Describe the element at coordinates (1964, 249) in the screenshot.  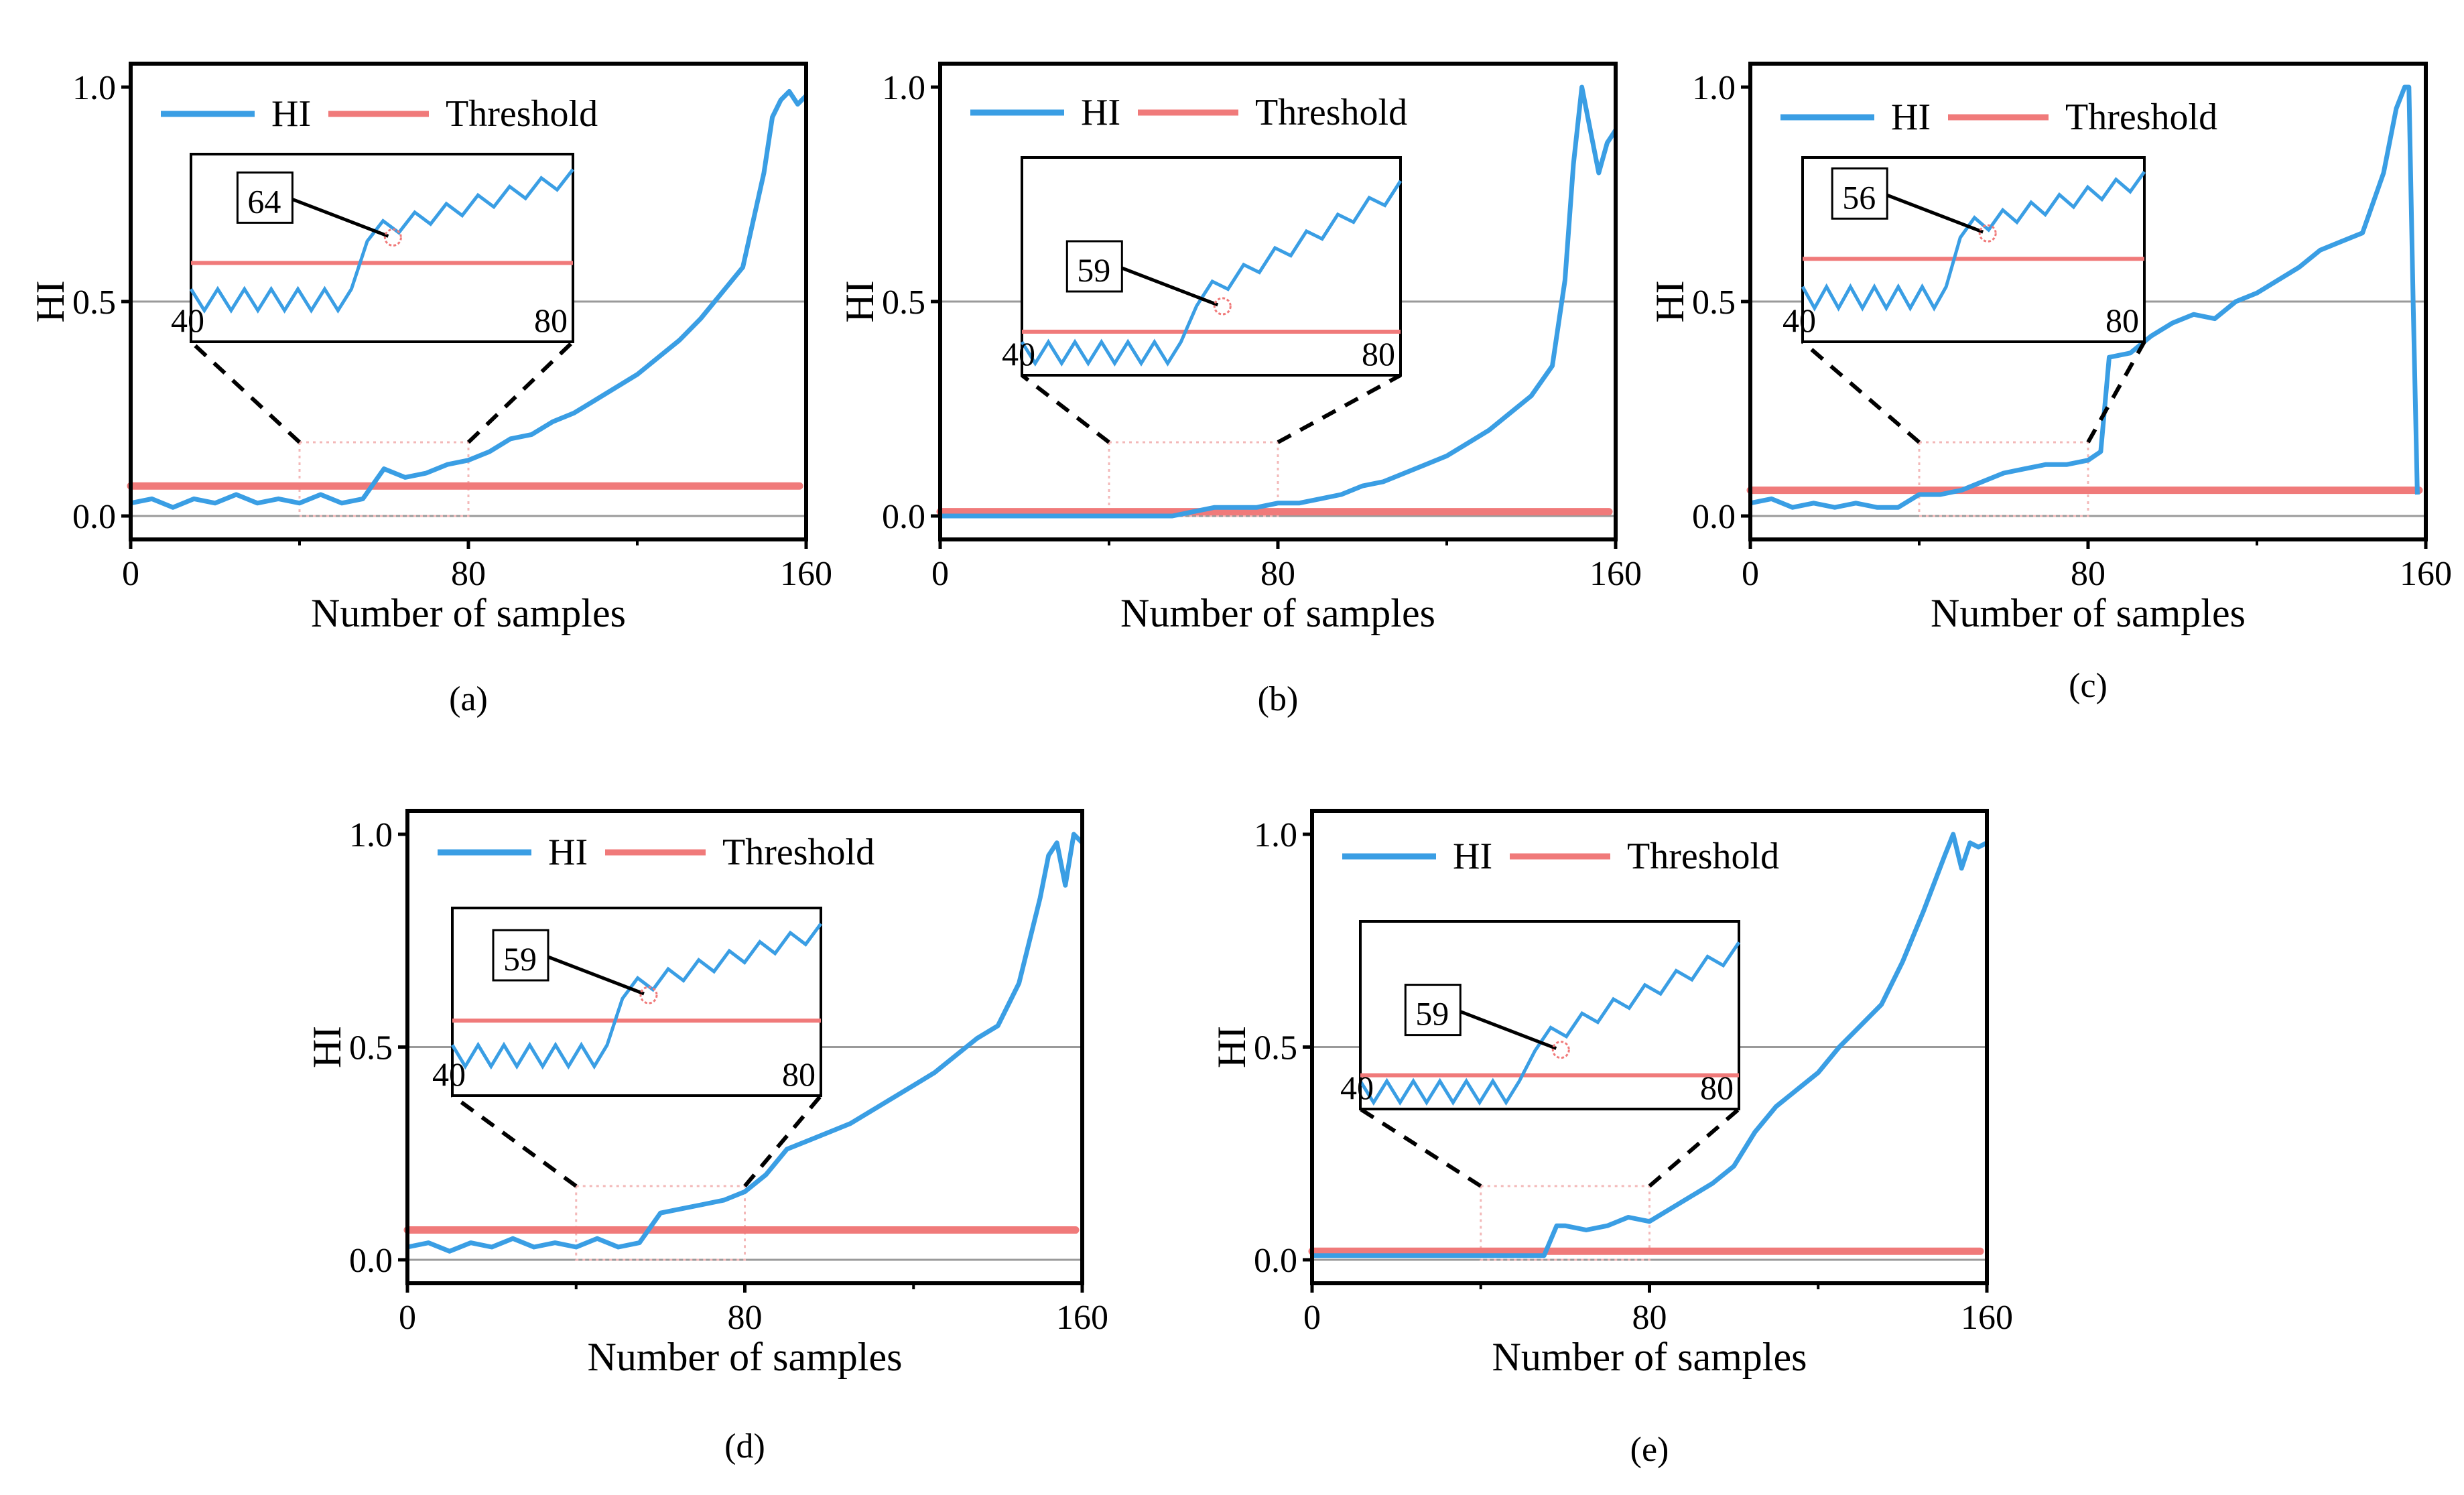
I see `inset-plot: 40 80 56` at that location.